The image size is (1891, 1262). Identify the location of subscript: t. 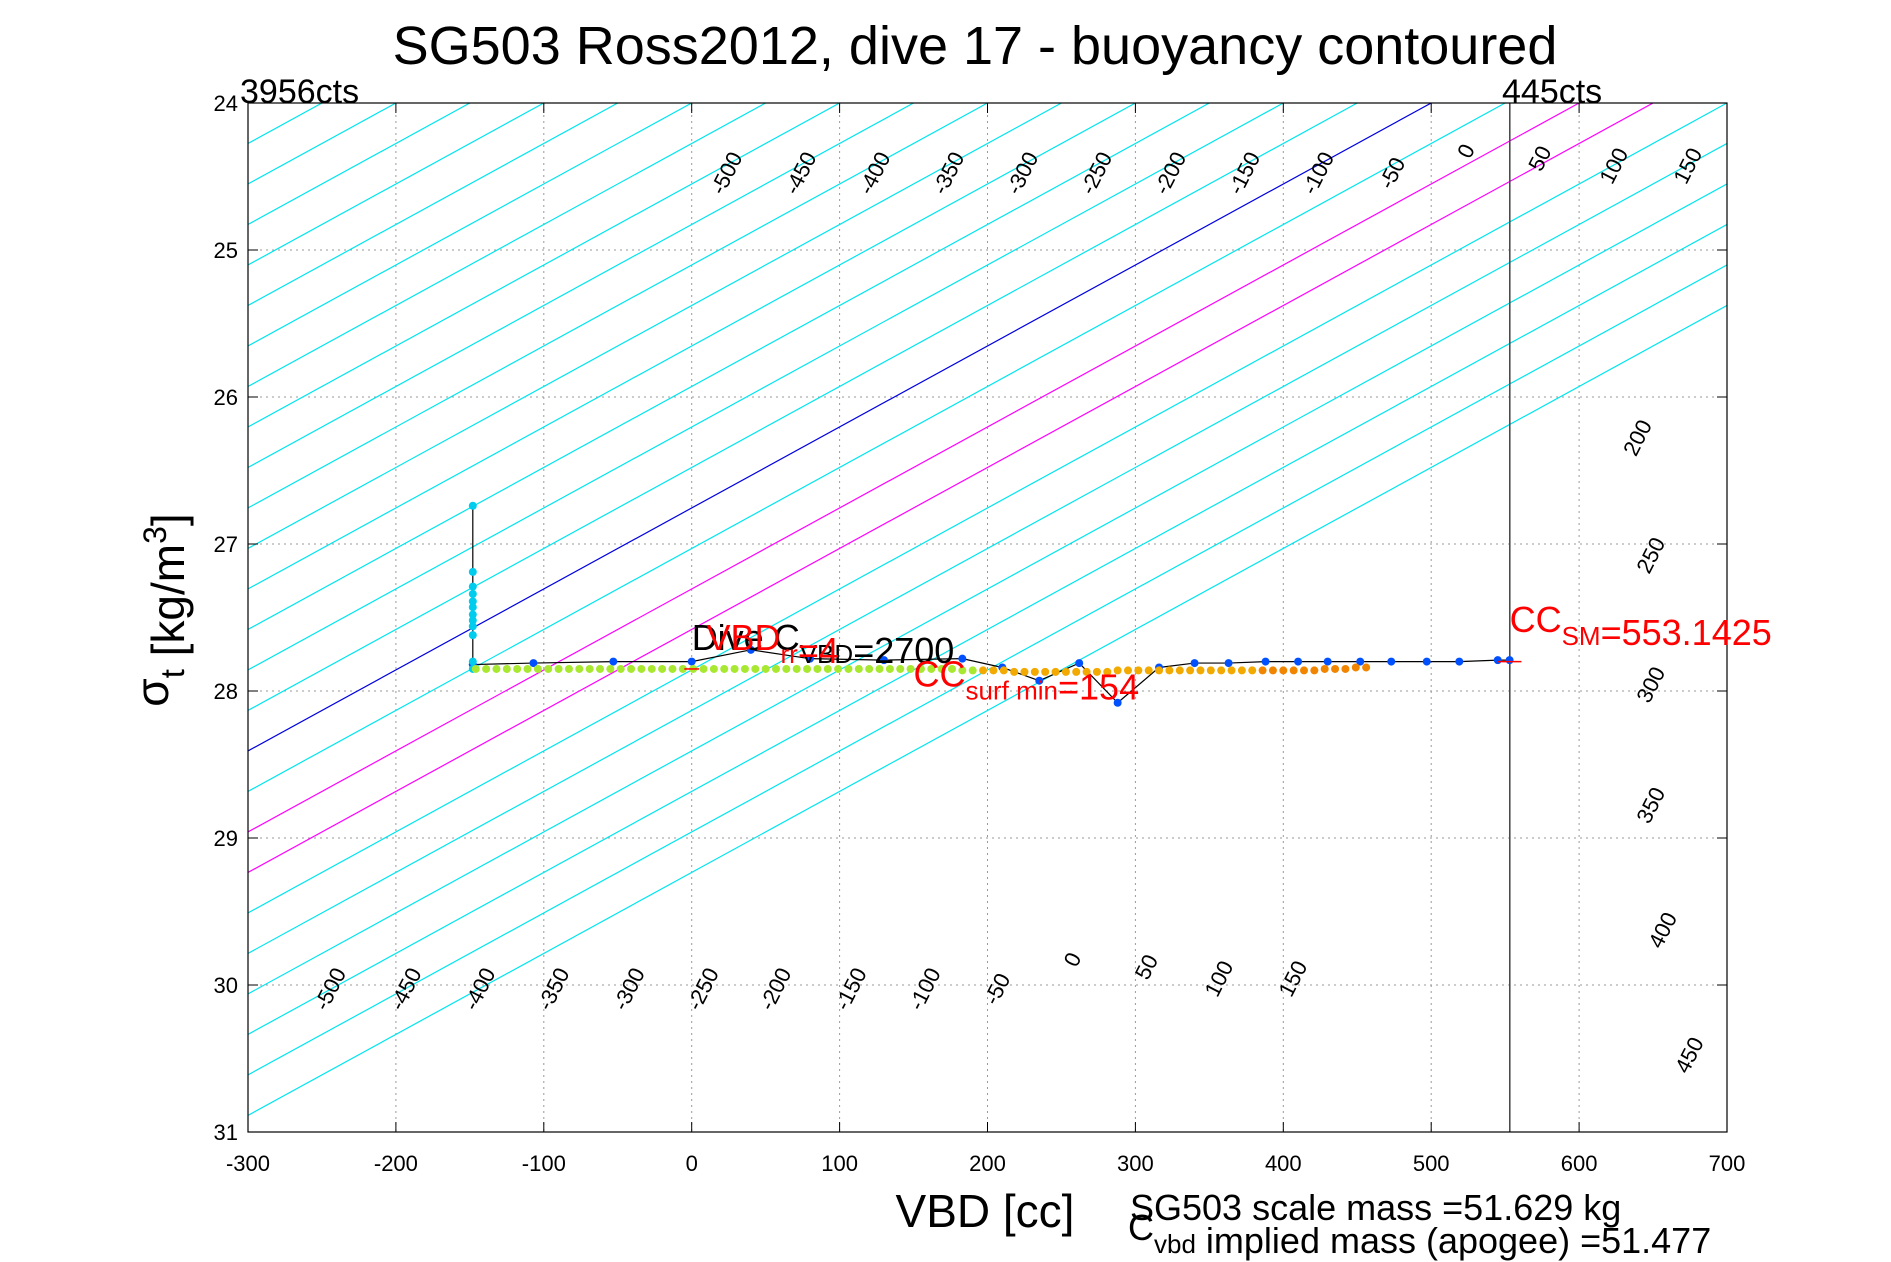
(172, 673).